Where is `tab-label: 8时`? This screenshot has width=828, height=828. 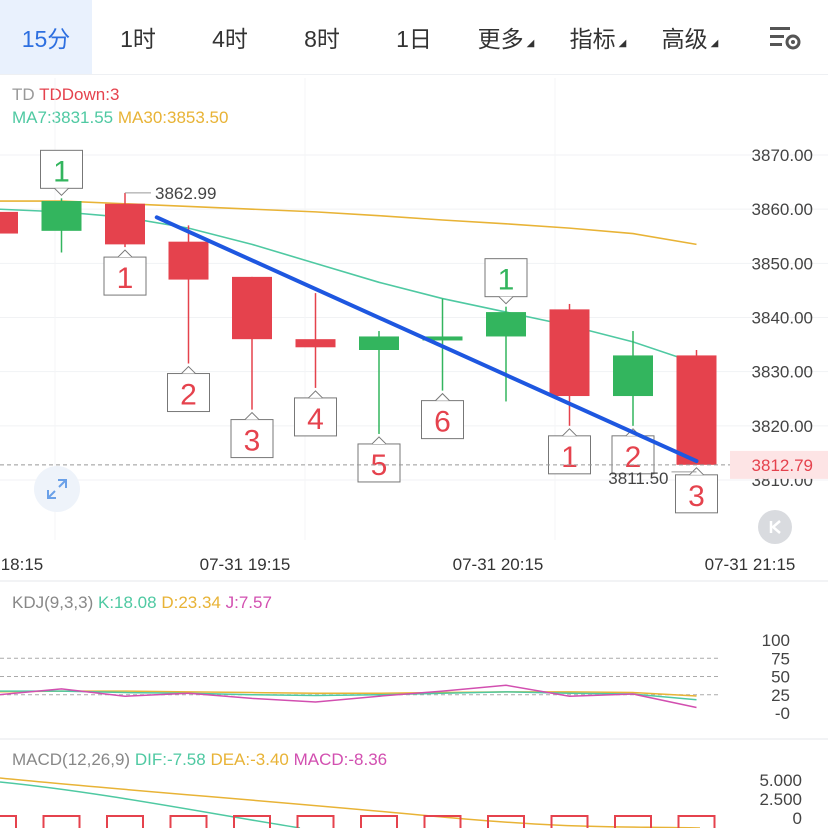 tab-label: 8时 is located at coordinates (322, 39).